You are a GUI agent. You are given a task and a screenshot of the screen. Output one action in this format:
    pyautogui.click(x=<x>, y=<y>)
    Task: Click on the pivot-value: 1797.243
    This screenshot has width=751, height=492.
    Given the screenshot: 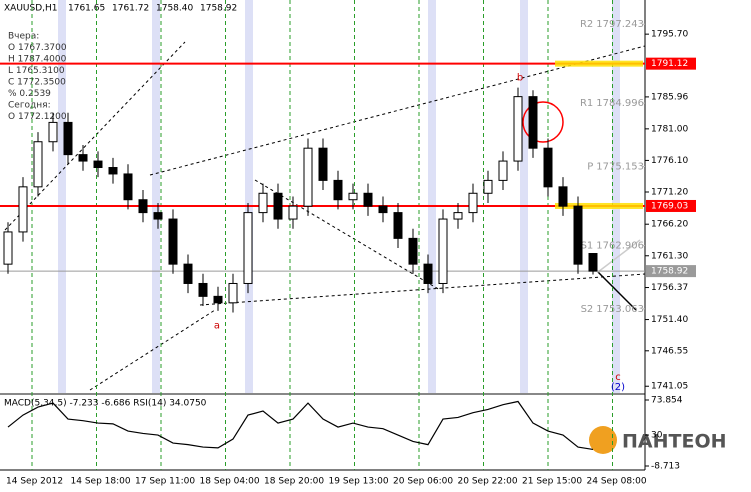 What is the action you would take?
    pyautogui.click(x=620, y=24)
    